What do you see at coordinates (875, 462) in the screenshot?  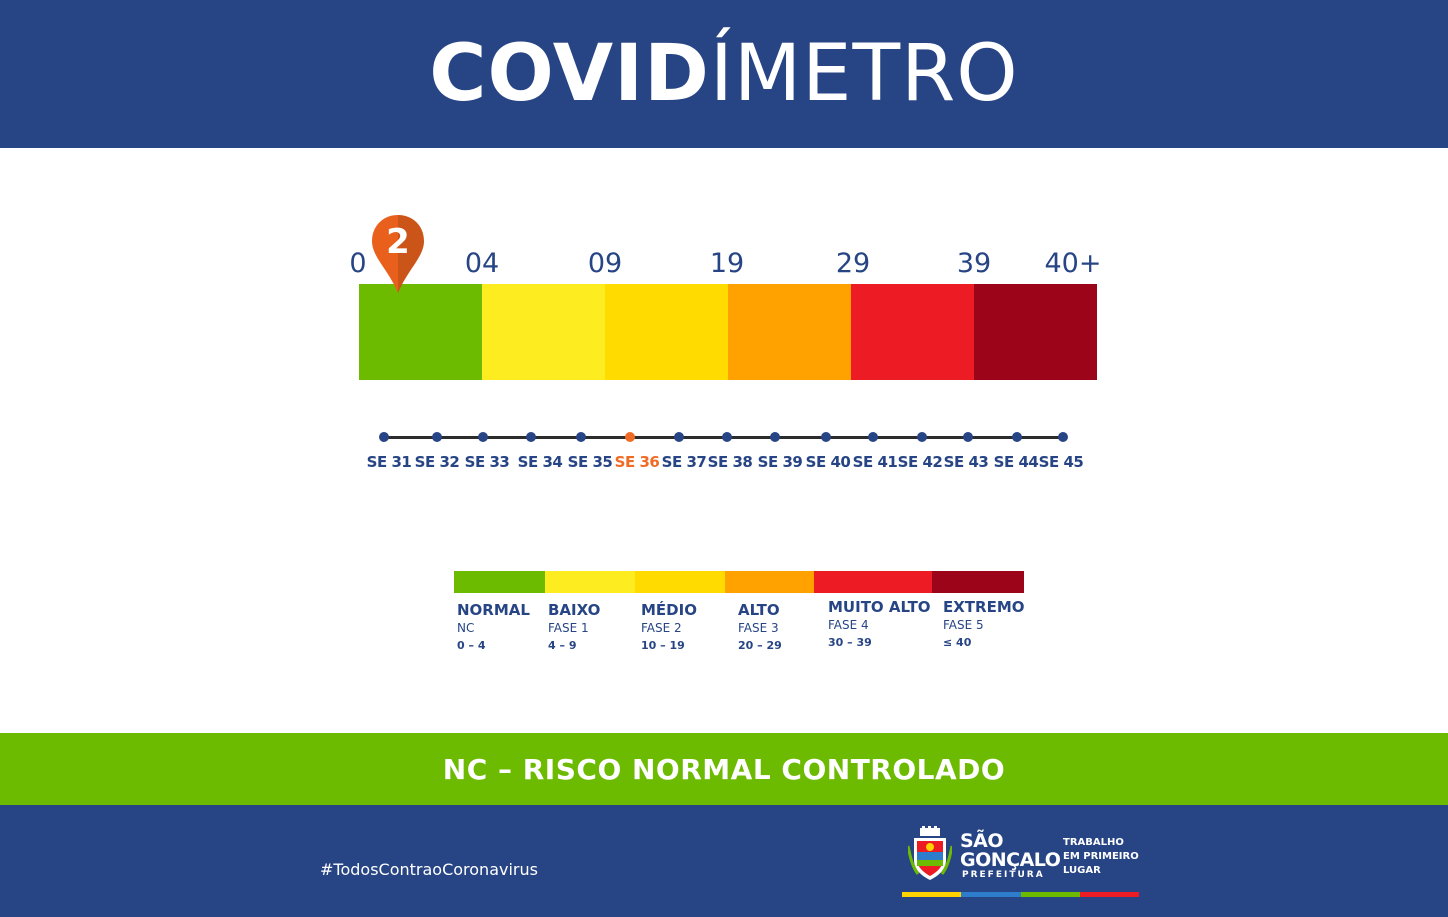 I see `timeline-week-label: SE 41` at bounding box center [875, 462].